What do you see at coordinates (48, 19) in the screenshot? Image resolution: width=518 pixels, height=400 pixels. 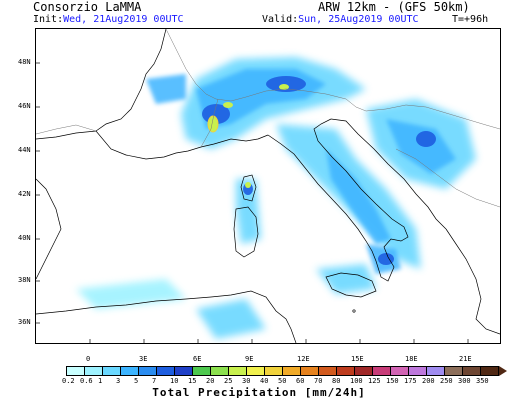 I see `init-label: Init:` at bounding box center [48, 19].